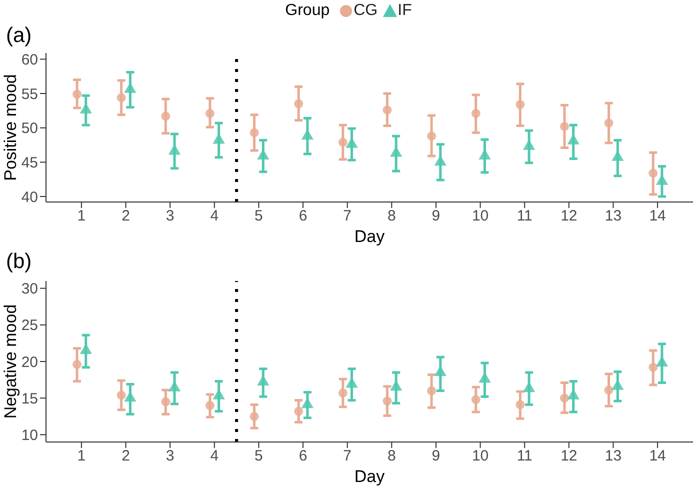  What do you see at coordinates (405, 11) in the screenshot?
I see `legend-label: IF` at bounding box center [405, 11].